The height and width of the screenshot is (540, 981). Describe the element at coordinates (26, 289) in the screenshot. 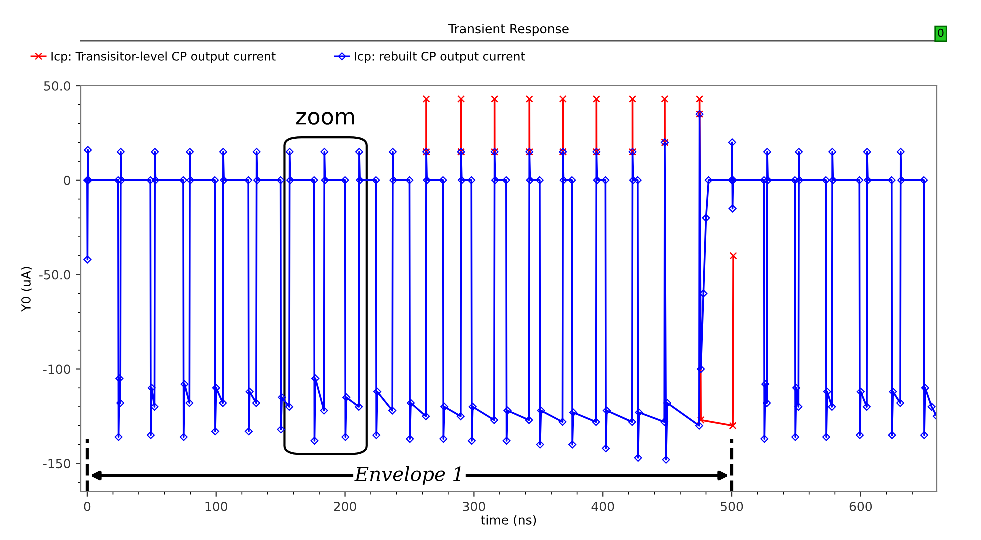

I see `y-axis-title: Y0 (uA)` at that location.